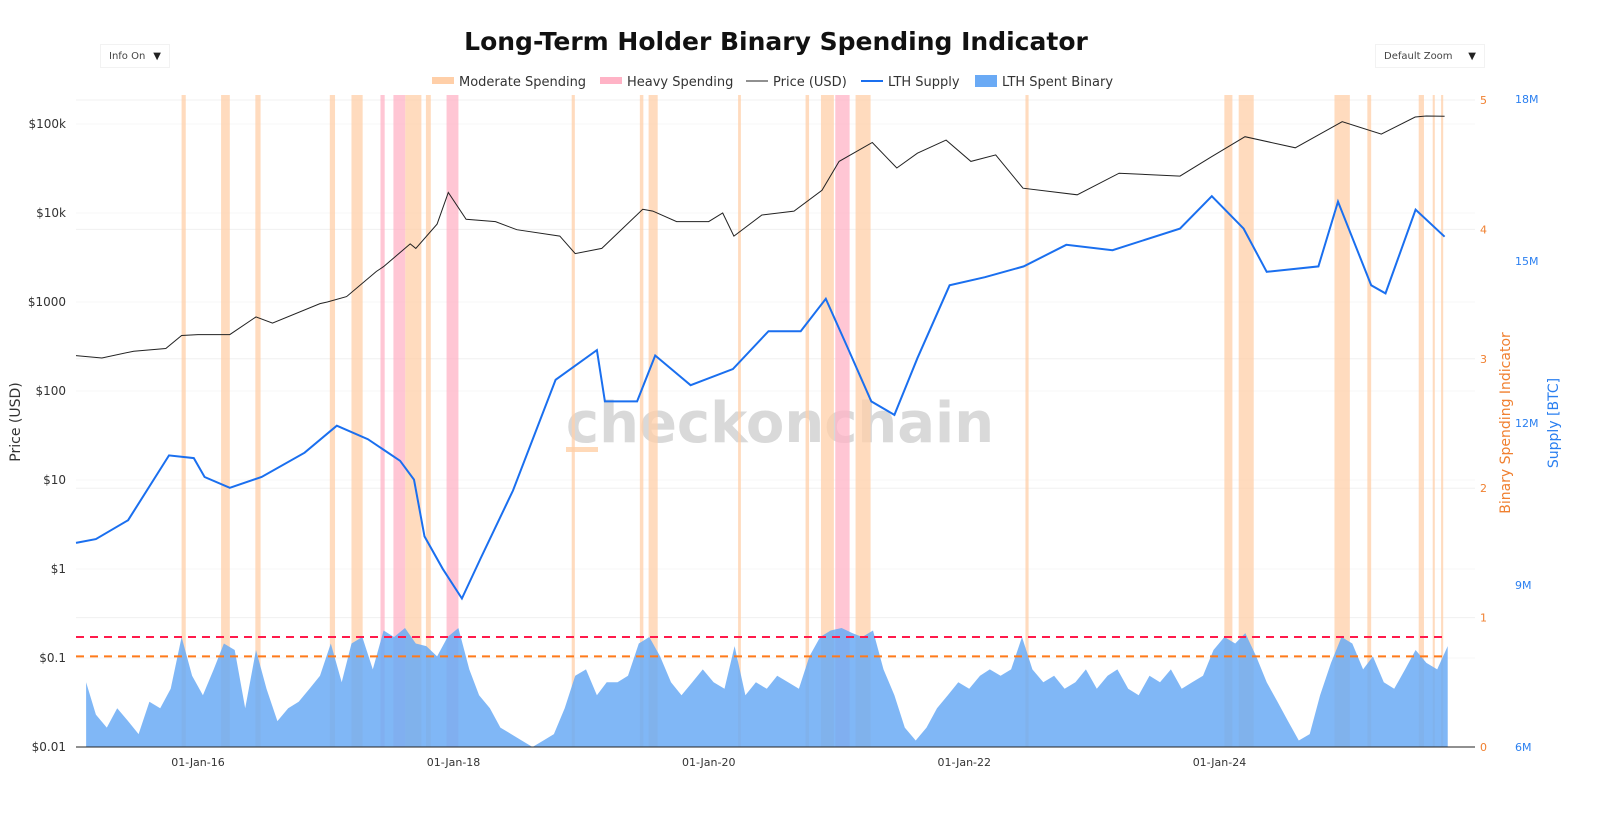 This screenshot has height=815, width=1600. What do you see at coordinates (709, 762) in the screenshot?
I see `x-tick-label: 01-Jan-20` at bounding box center [709, 762].